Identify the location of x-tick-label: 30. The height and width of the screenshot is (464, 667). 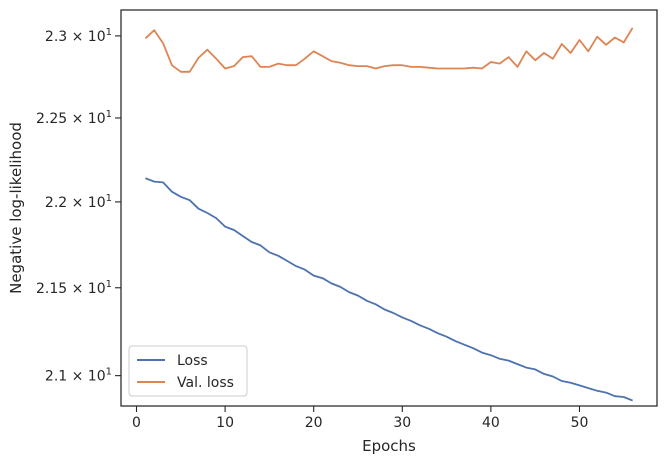
(402, 423).